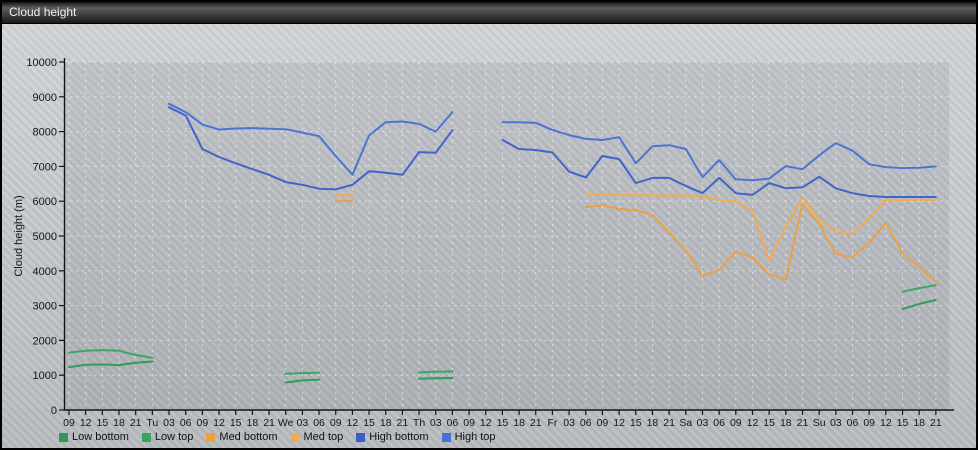 The width and height of the screenshot is (978, 450). Describe the element at coordinates (45, 237) in the screenshot. I see `y-tick-label: 5000` at that location.